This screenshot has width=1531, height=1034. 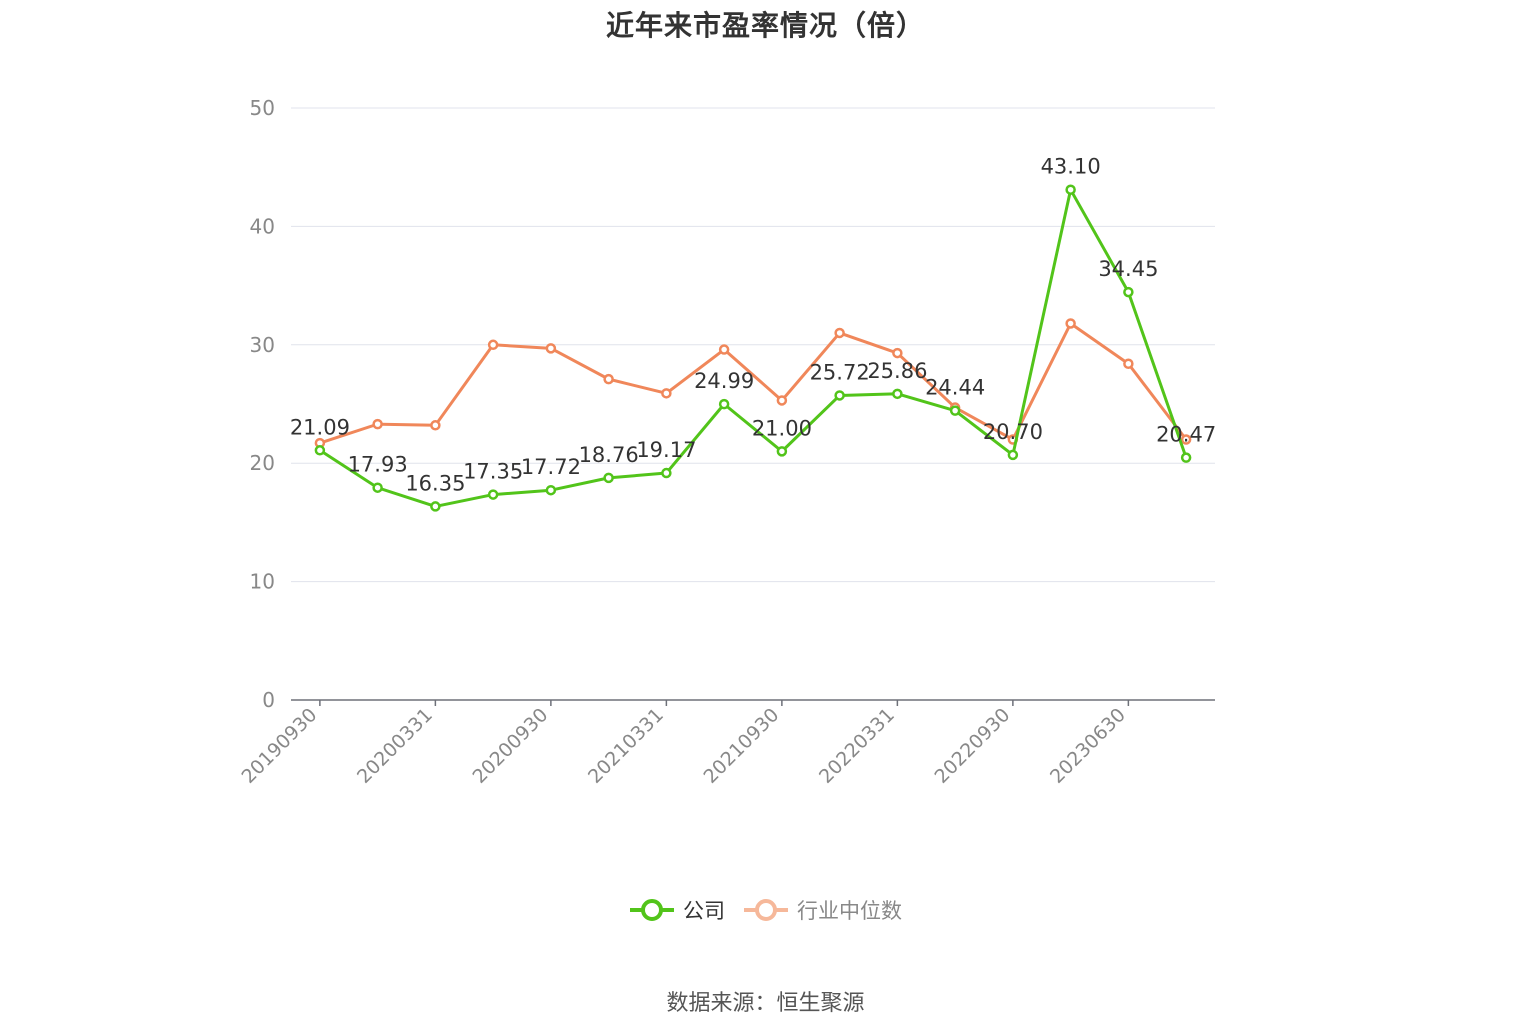 What do you see at coordinates (435, 483) in the screenshot?
I see `data-label: 16.35` at bounding box center [435, 483].